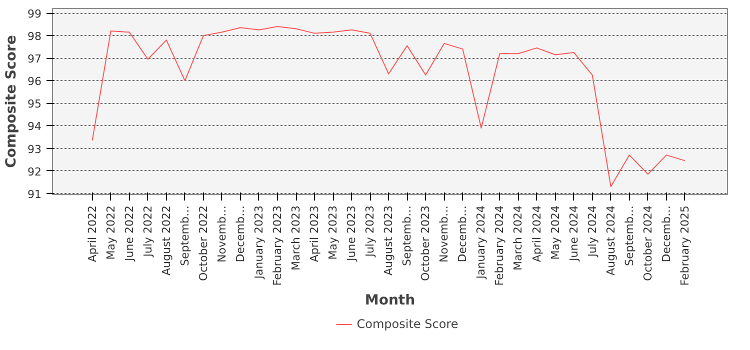  What do you see at coordinates (351, 233) in the screenshot?
I see `x-tick-label: June 2023` at bounding box center [351, 233].